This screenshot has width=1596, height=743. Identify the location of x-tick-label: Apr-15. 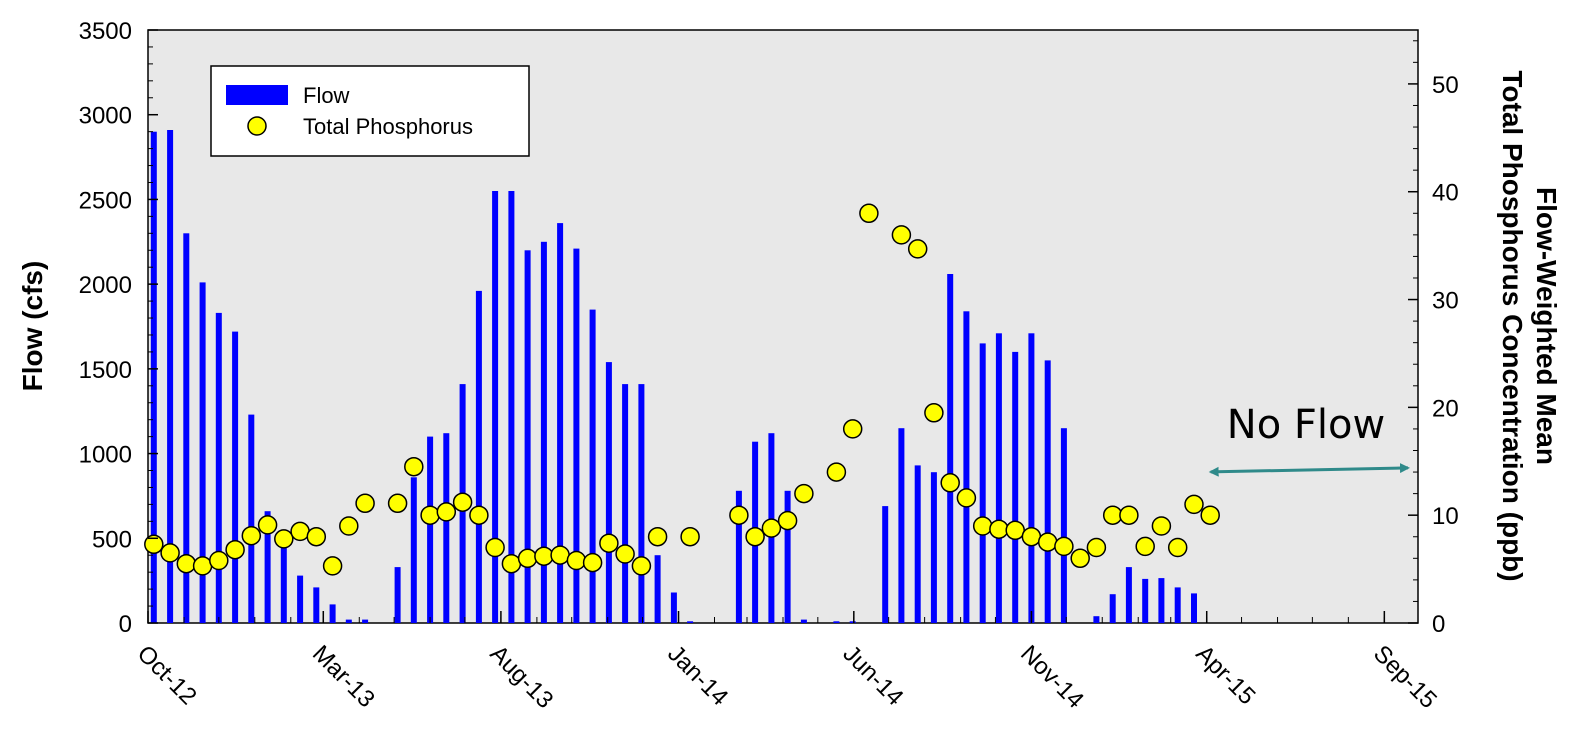
(1225, 675).